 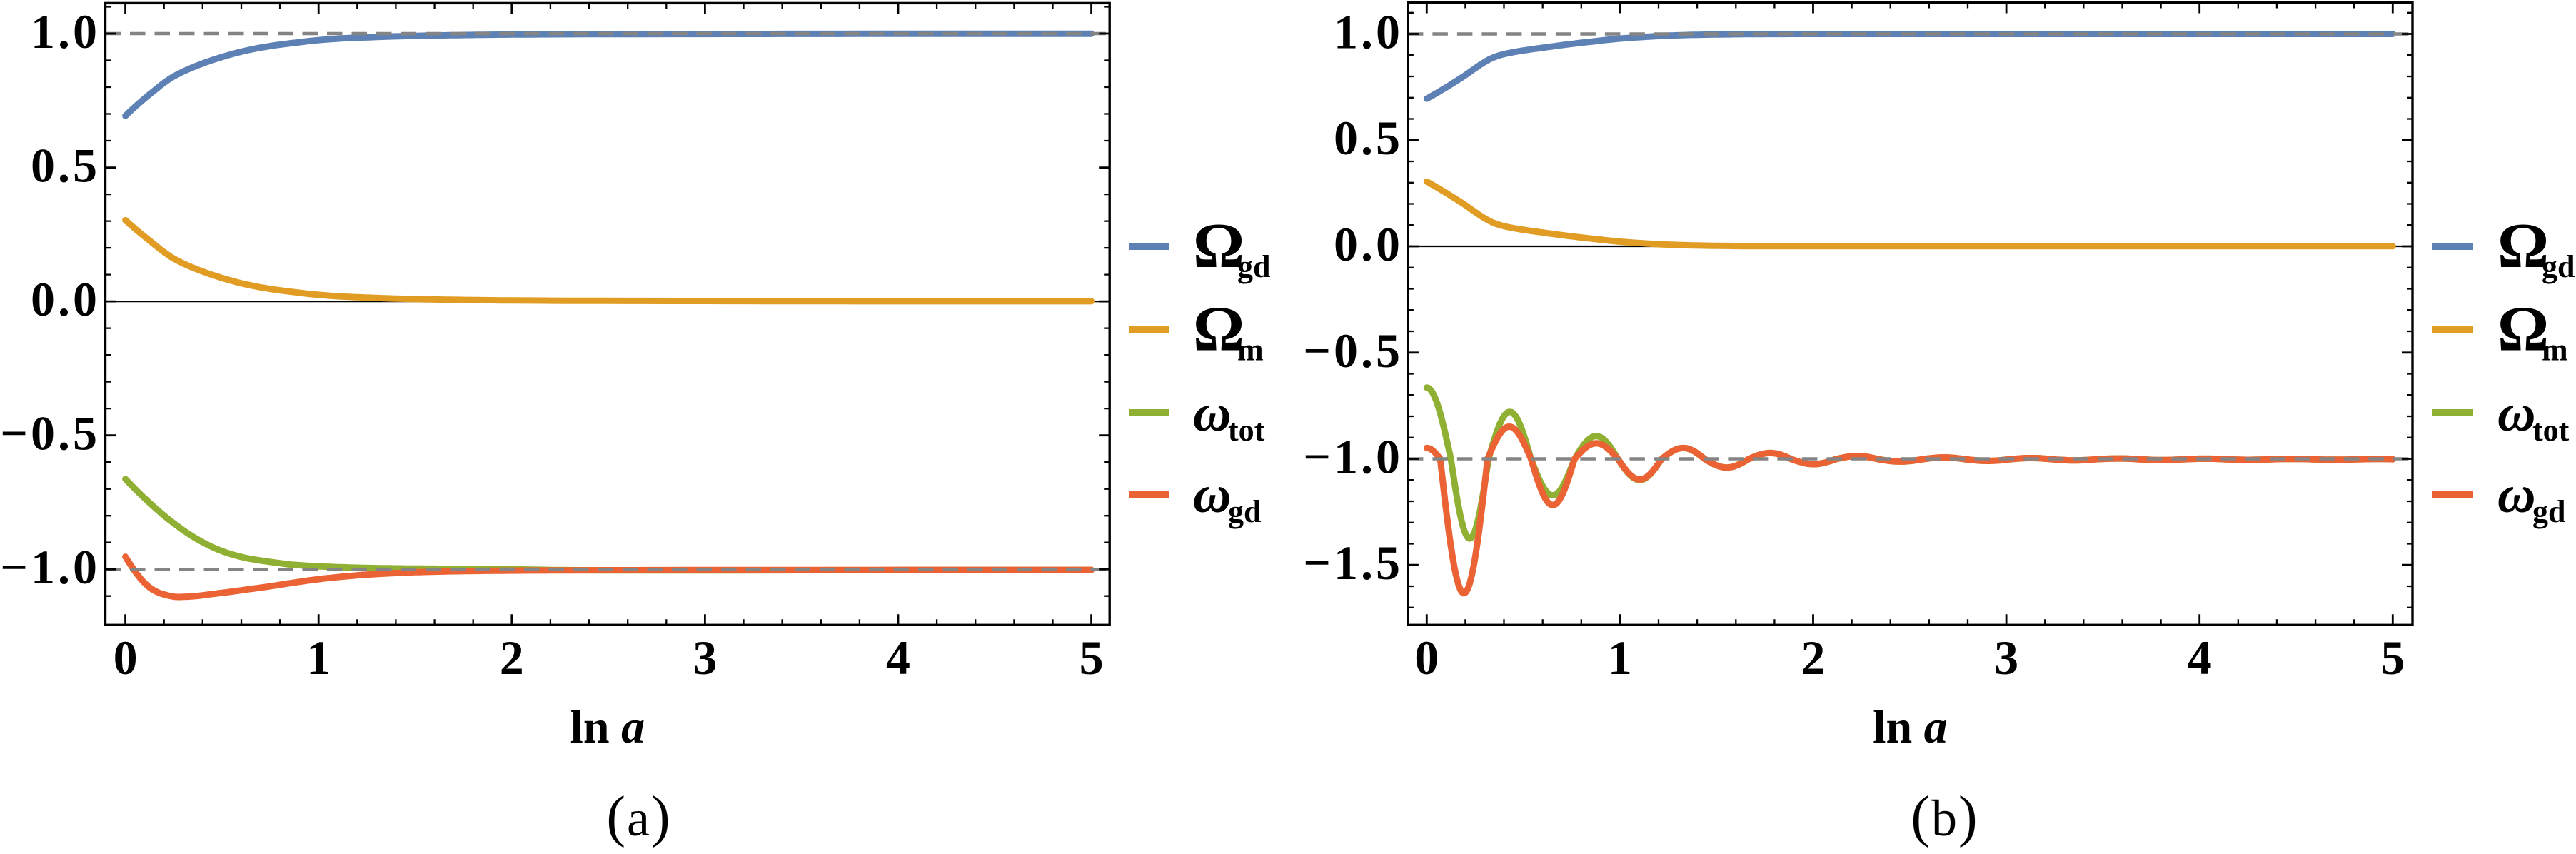 I want to click on svg-text: −1.5, so click(x=1353, y=563).